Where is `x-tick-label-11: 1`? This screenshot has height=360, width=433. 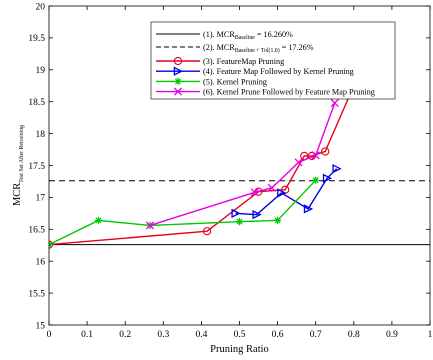 x-tick-label-11: 1 is located at coordinates (430, 335).